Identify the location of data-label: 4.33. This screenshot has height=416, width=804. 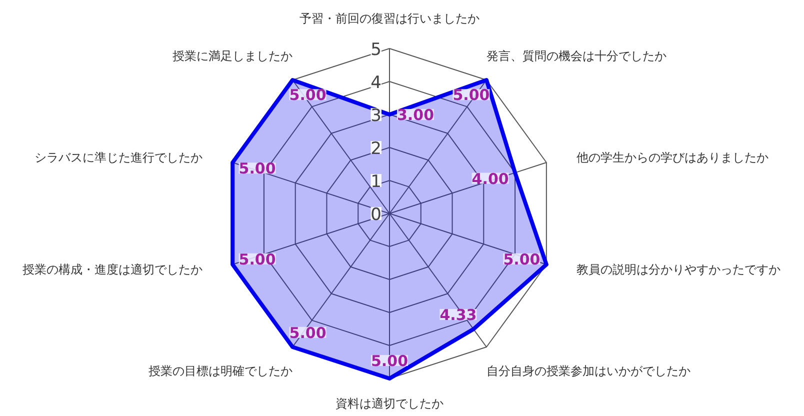
(458, 315).